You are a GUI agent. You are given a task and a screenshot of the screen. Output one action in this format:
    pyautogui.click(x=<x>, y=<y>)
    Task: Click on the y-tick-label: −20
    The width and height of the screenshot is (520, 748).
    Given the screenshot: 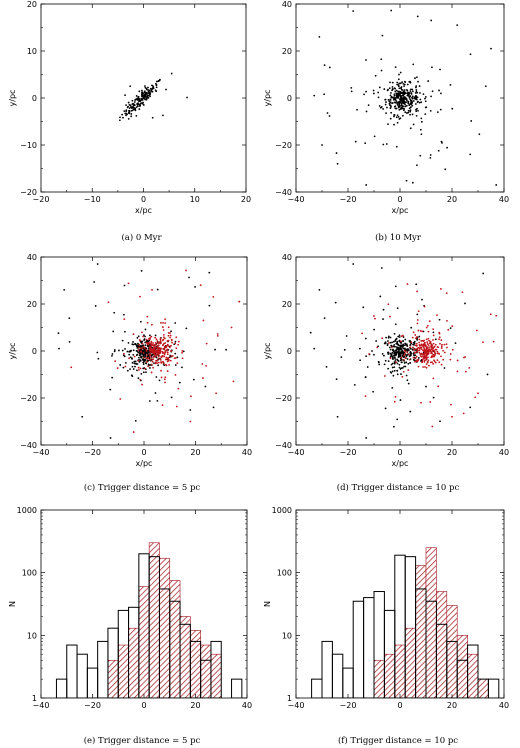 What is the action you would take?
    pyautogui.click(x=283, y=145)
    